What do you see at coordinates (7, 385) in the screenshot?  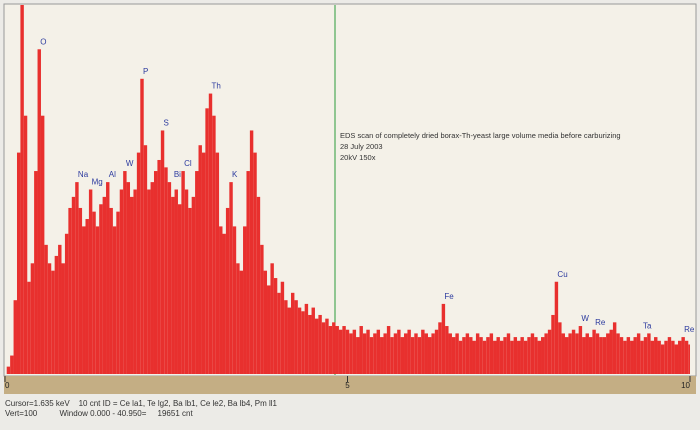 I see `x-tick-label: 0` at bounding box center [7, 385].